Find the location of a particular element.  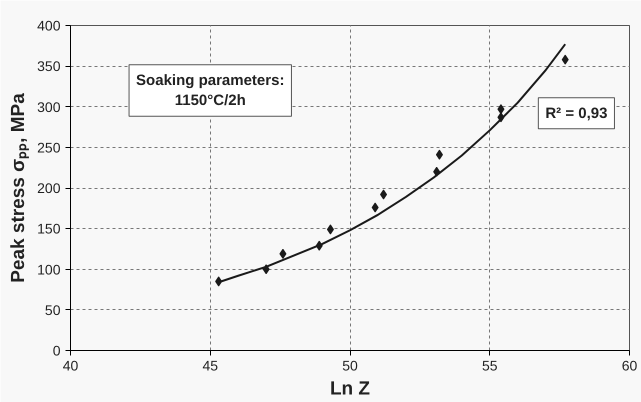

y-tick-label: 50 is located at coordinates (52, 310).